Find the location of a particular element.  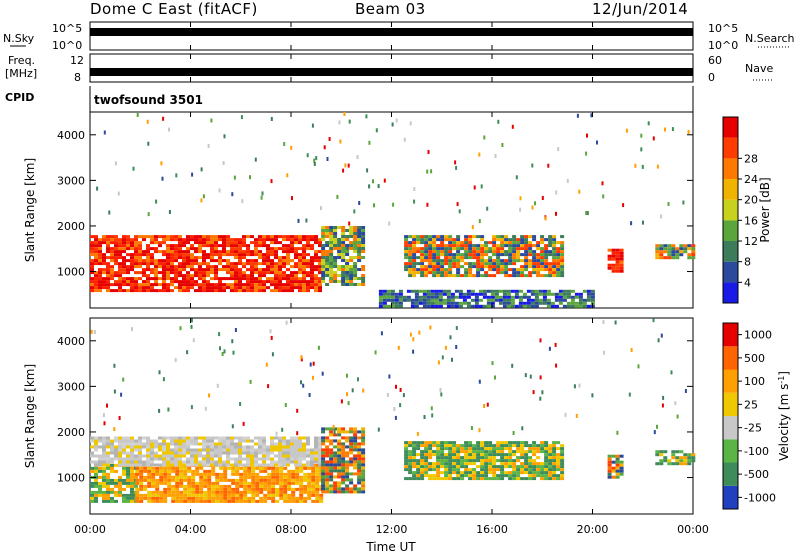

power-colorbar-tick: 20 is located at coordinates (751, 200).